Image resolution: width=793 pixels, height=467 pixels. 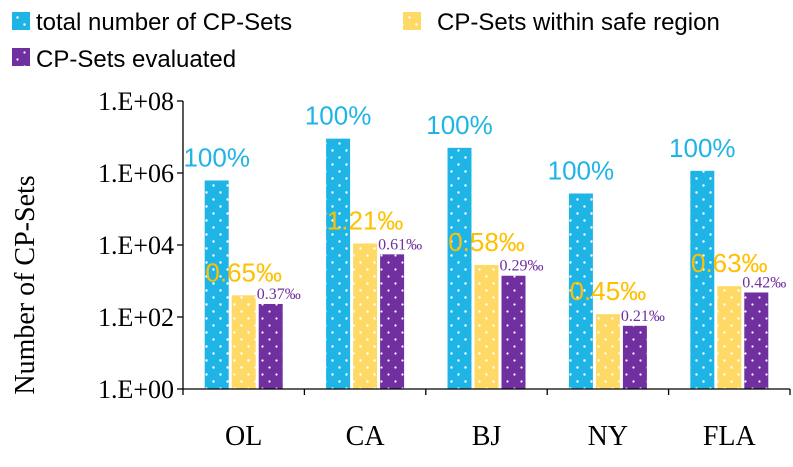 I want to click on x-category-label: NY, so click(x=608, y=436).